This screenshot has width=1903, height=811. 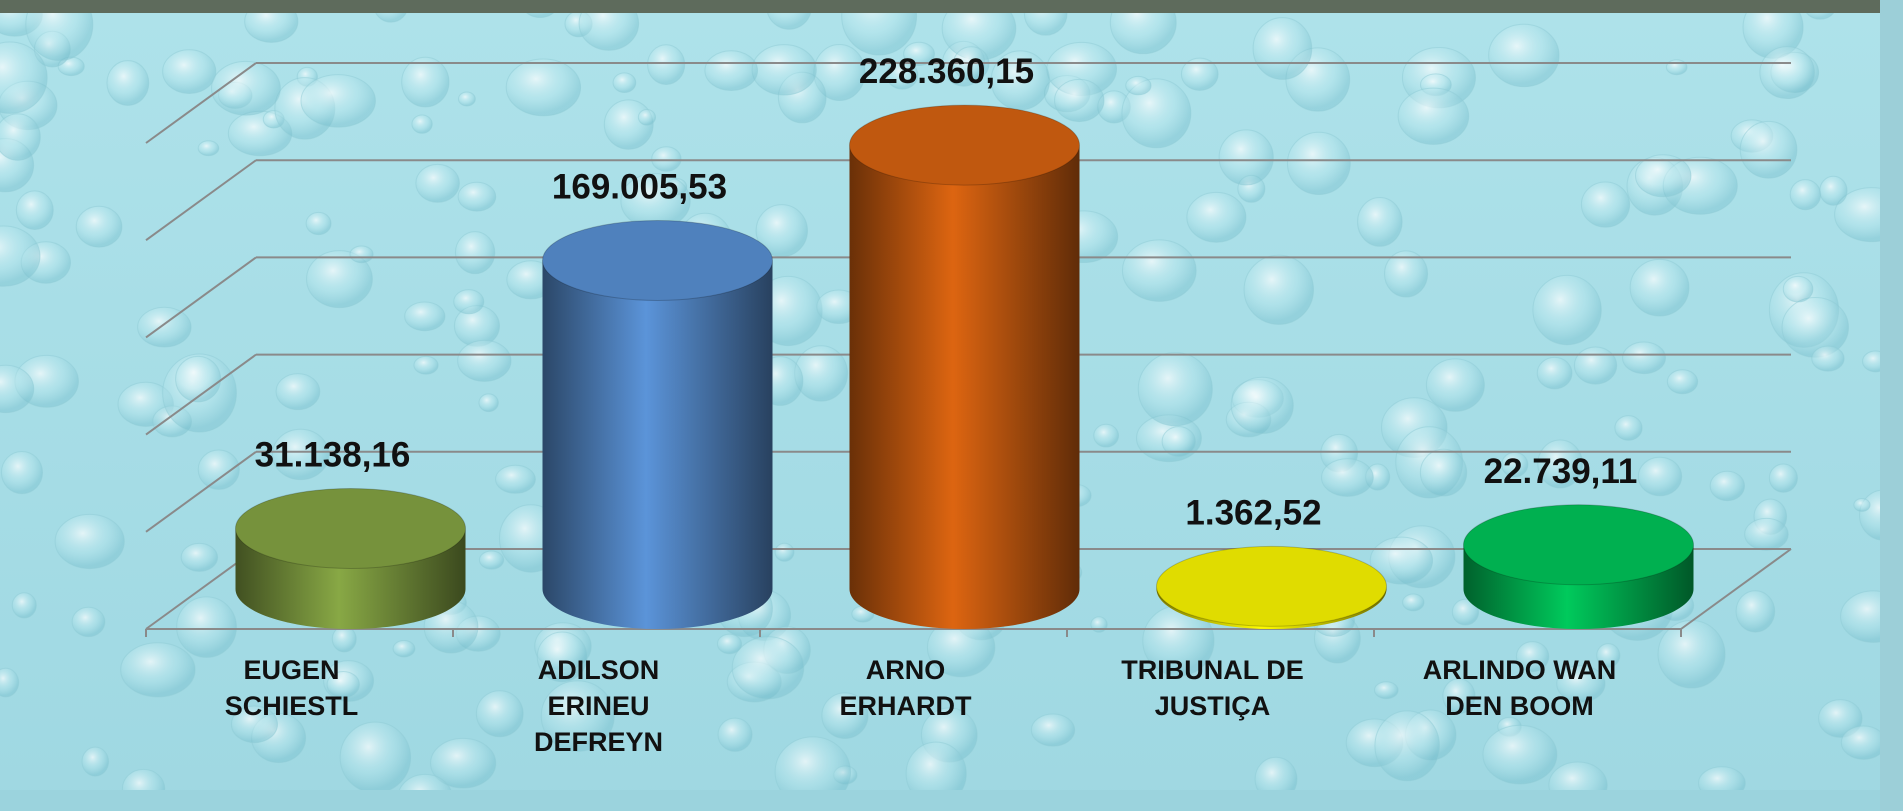 What do you see at coordinates (905, 688) in the screenshot?
I see `x-tick-label: ARNO ERHARDT` at bounding box center [905, 688].